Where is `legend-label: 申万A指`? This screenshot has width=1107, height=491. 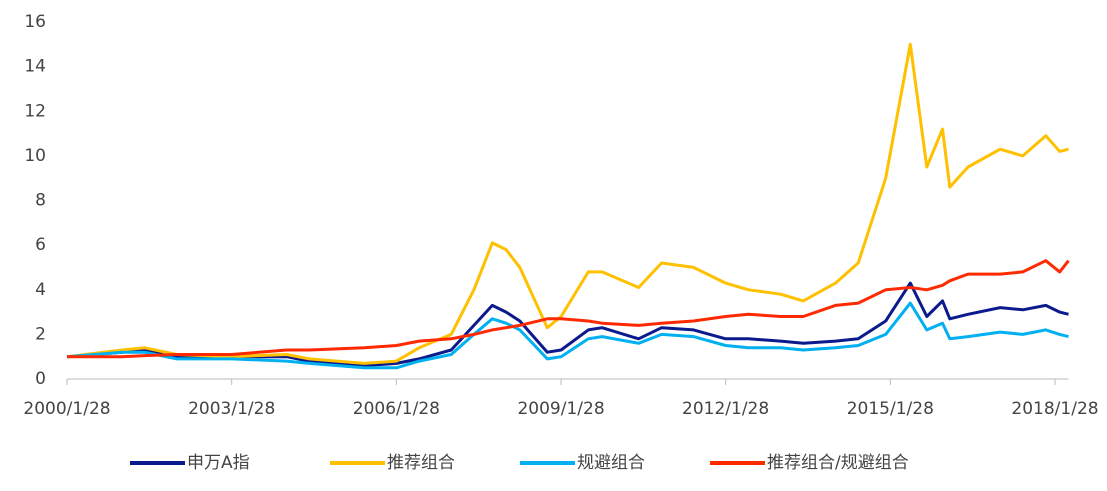
legend-label: 申万A指 is located at coordinates (218, 463).